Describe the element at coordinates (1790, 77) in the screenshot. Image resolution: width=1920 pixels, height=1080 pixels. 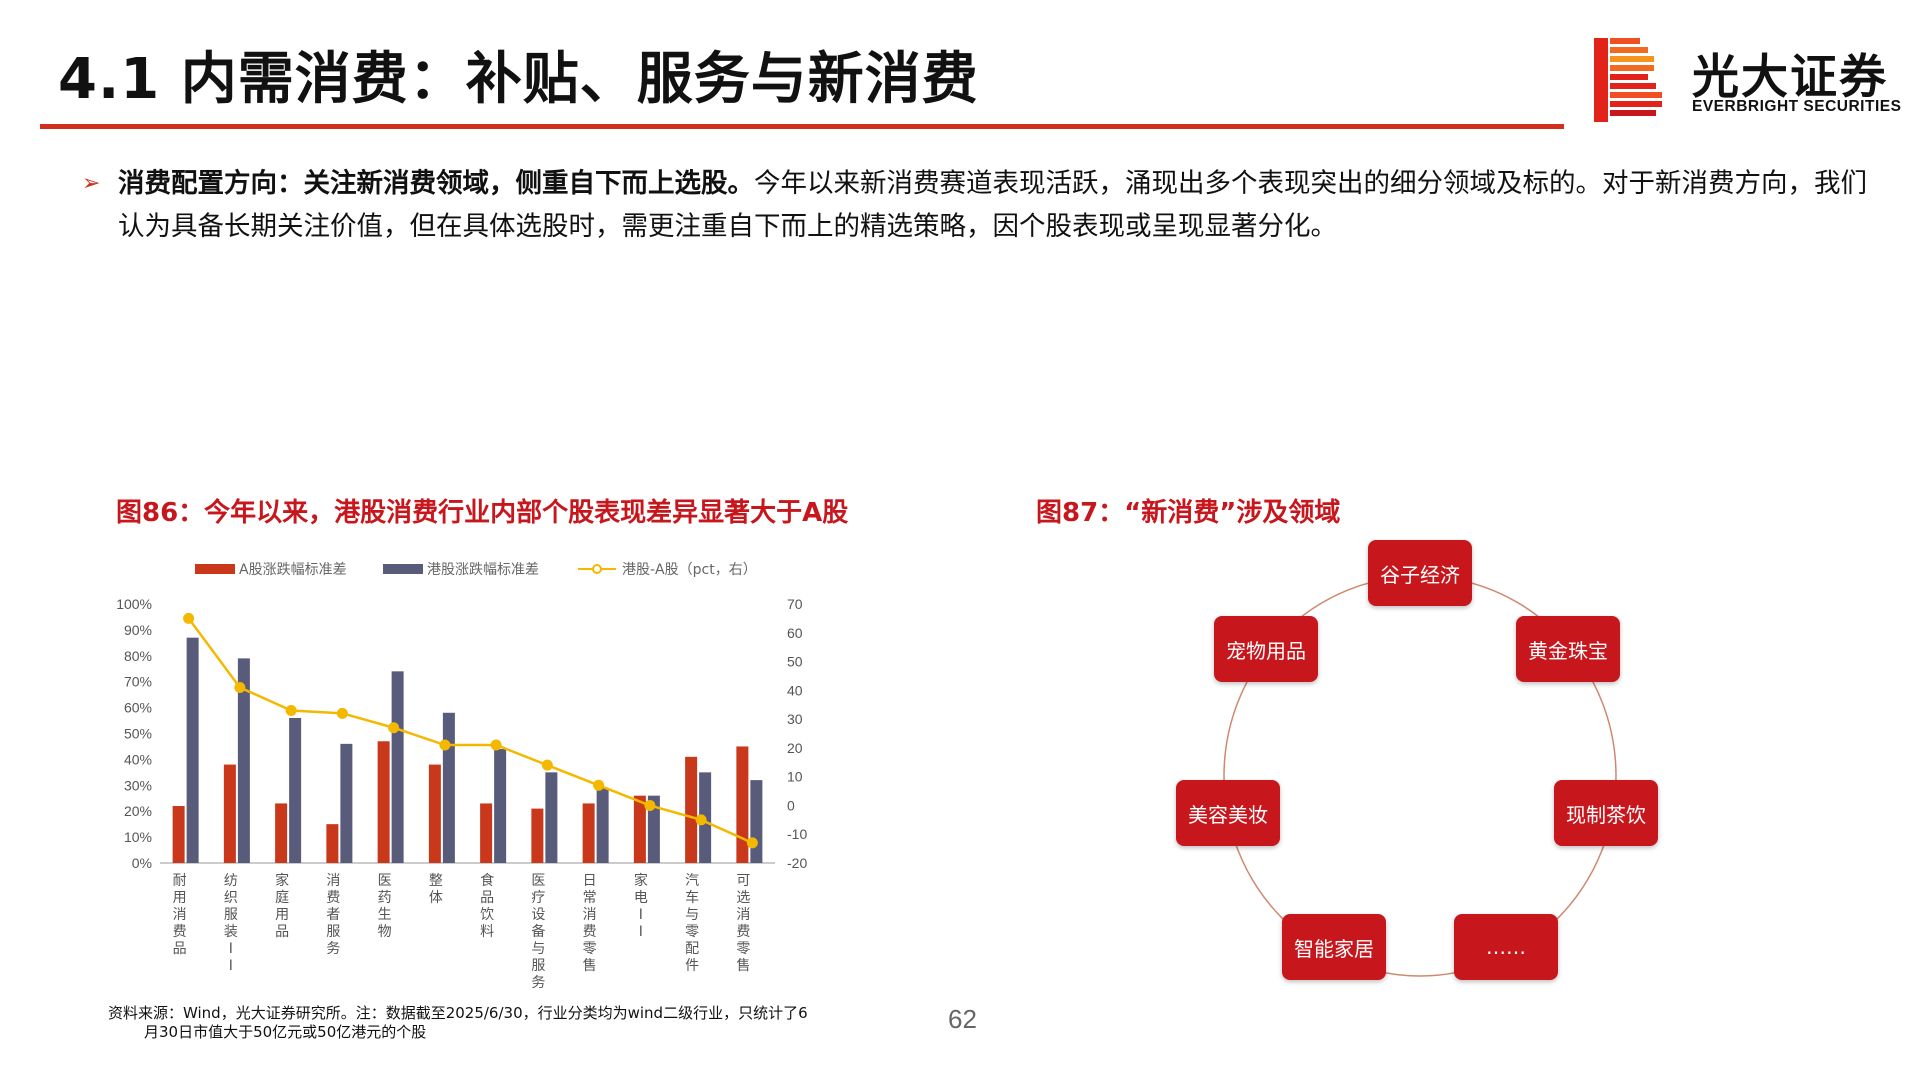
I see `logo-chinese-name: 光大证券` at that location.